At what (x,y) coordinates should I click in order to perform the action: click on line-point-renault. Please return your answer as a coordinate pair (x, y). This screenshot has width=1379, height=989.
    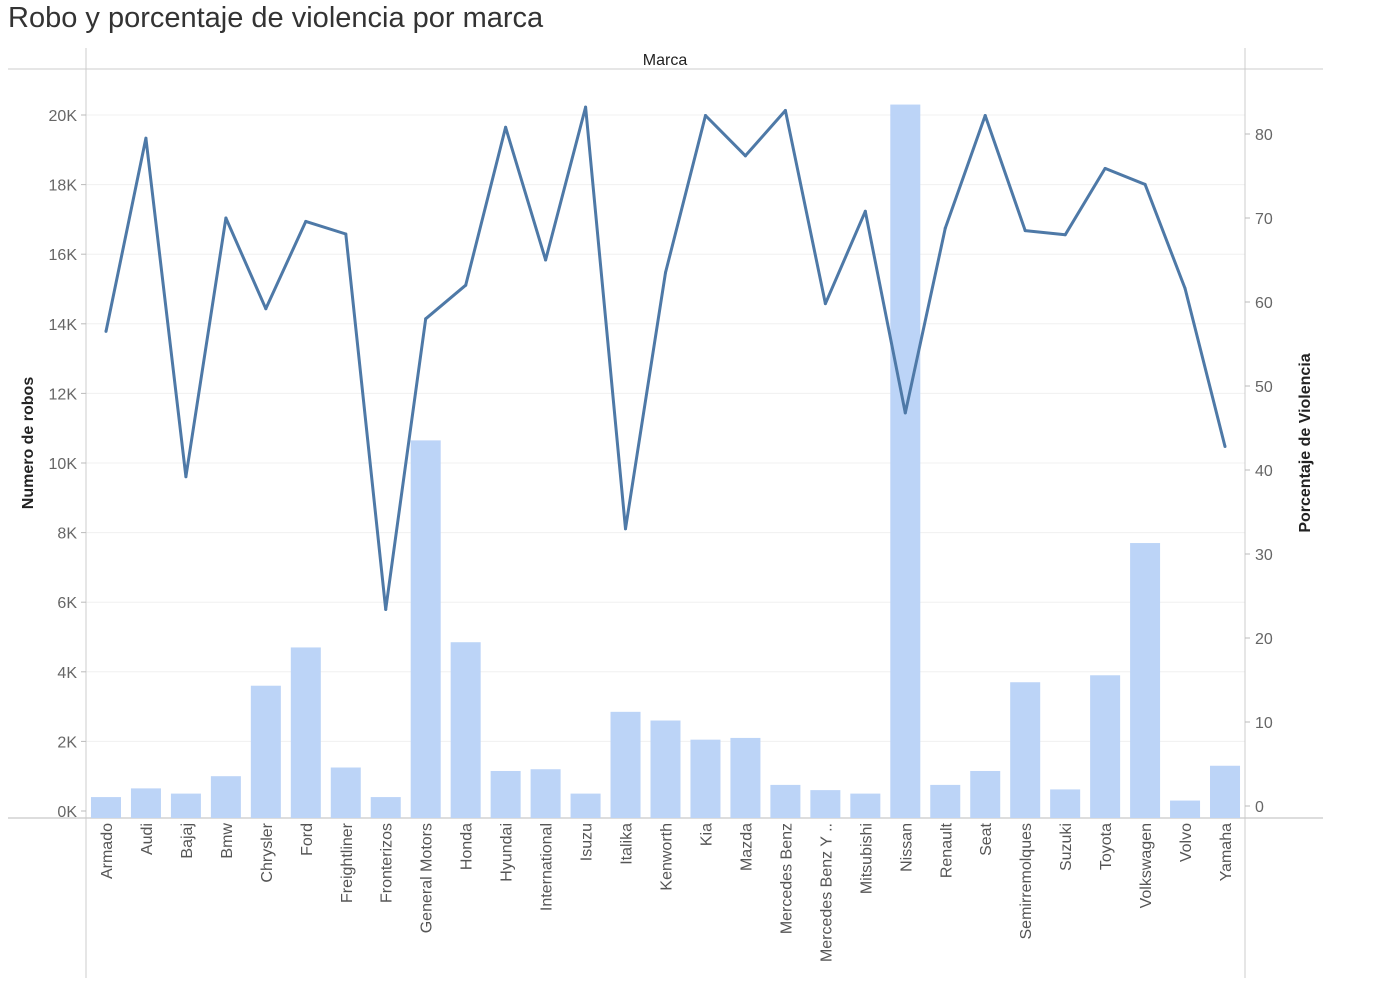
    Looking at the image, I should click on (945, 228).